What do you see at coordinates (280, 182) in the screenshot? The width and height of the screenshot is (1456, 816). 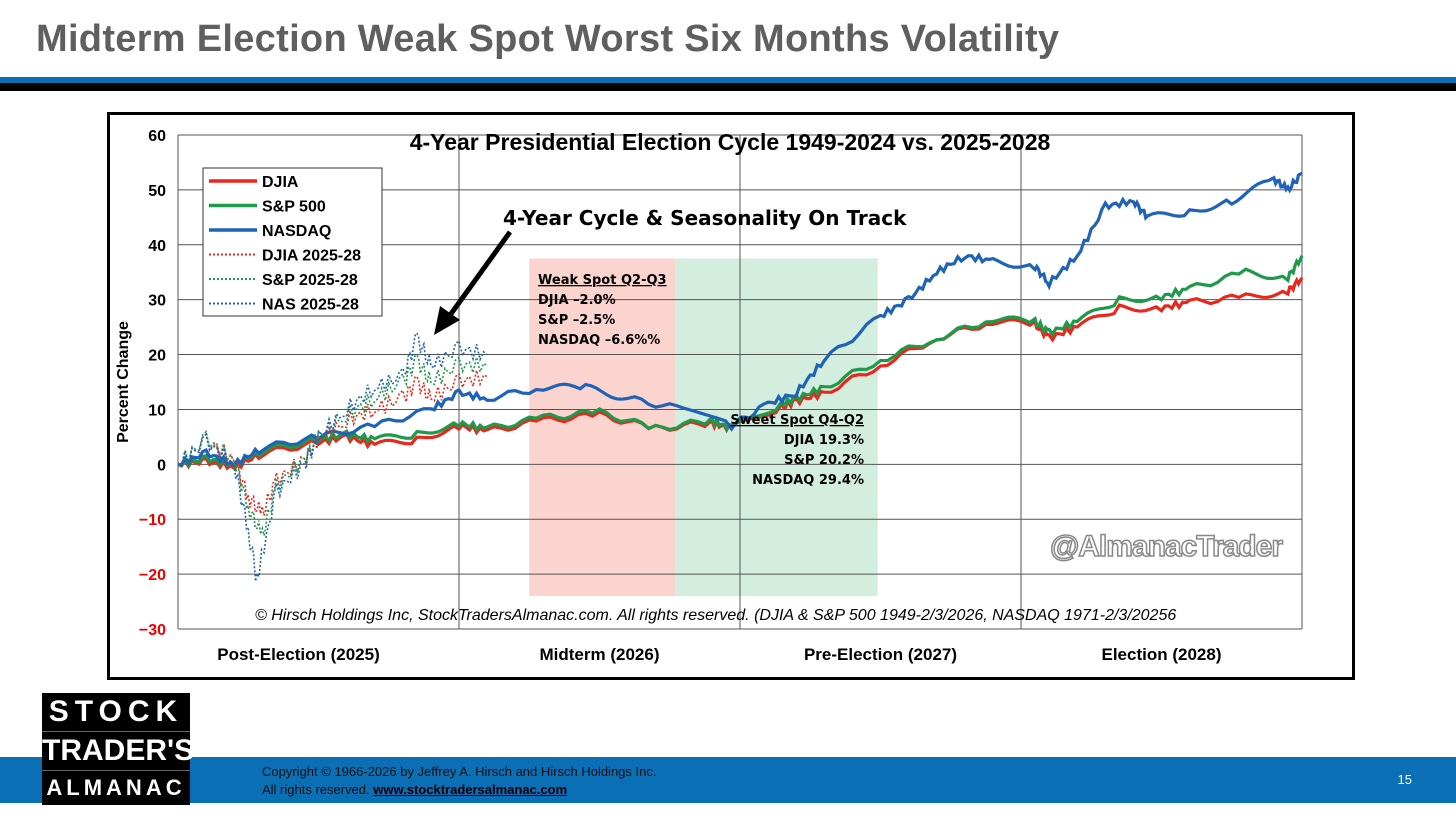 I see `legend-label: DJIA` at bounding box center [280, 182].